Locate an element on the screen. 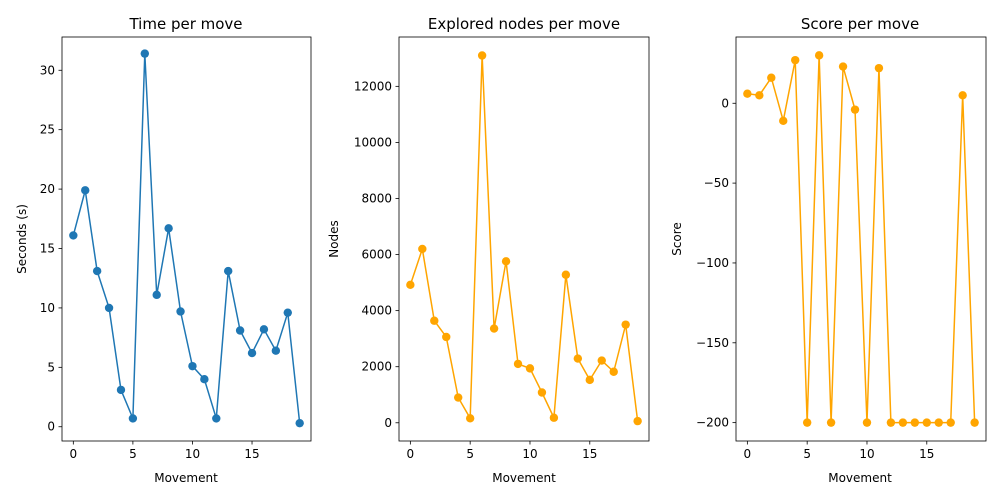 This screenshot has width=1000, height=500. y-tick-label: 10 is located at coordinates (47, 308).